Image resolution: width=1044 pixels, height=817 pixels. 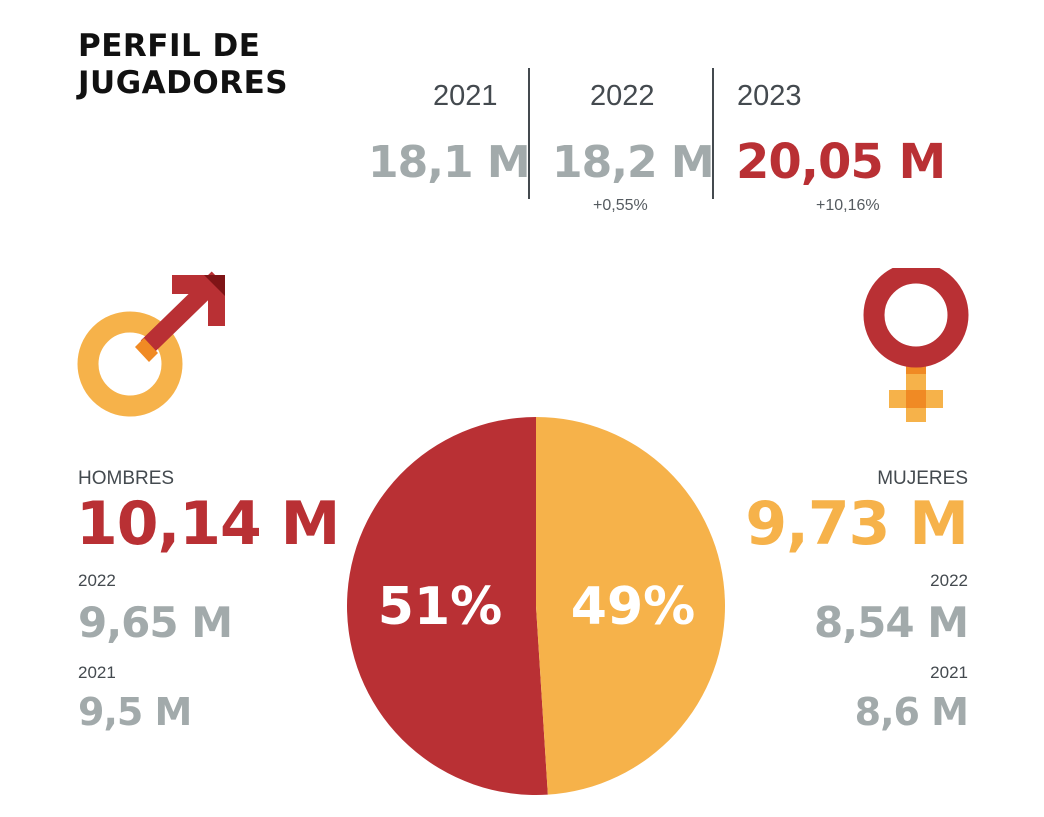 What do you see at coordinates (126, 478) in the screenshot?
I see `hombres-label: HOMBRES` at bounding box center [126, 478].